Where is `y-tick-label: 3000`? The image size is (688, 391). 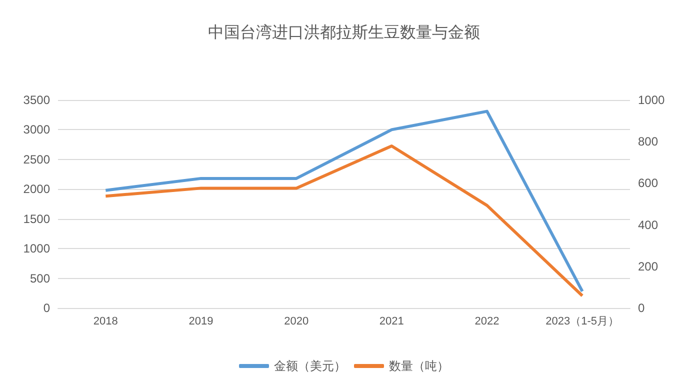
y-tick-label: 3000 is located at coordinates (36, 129).